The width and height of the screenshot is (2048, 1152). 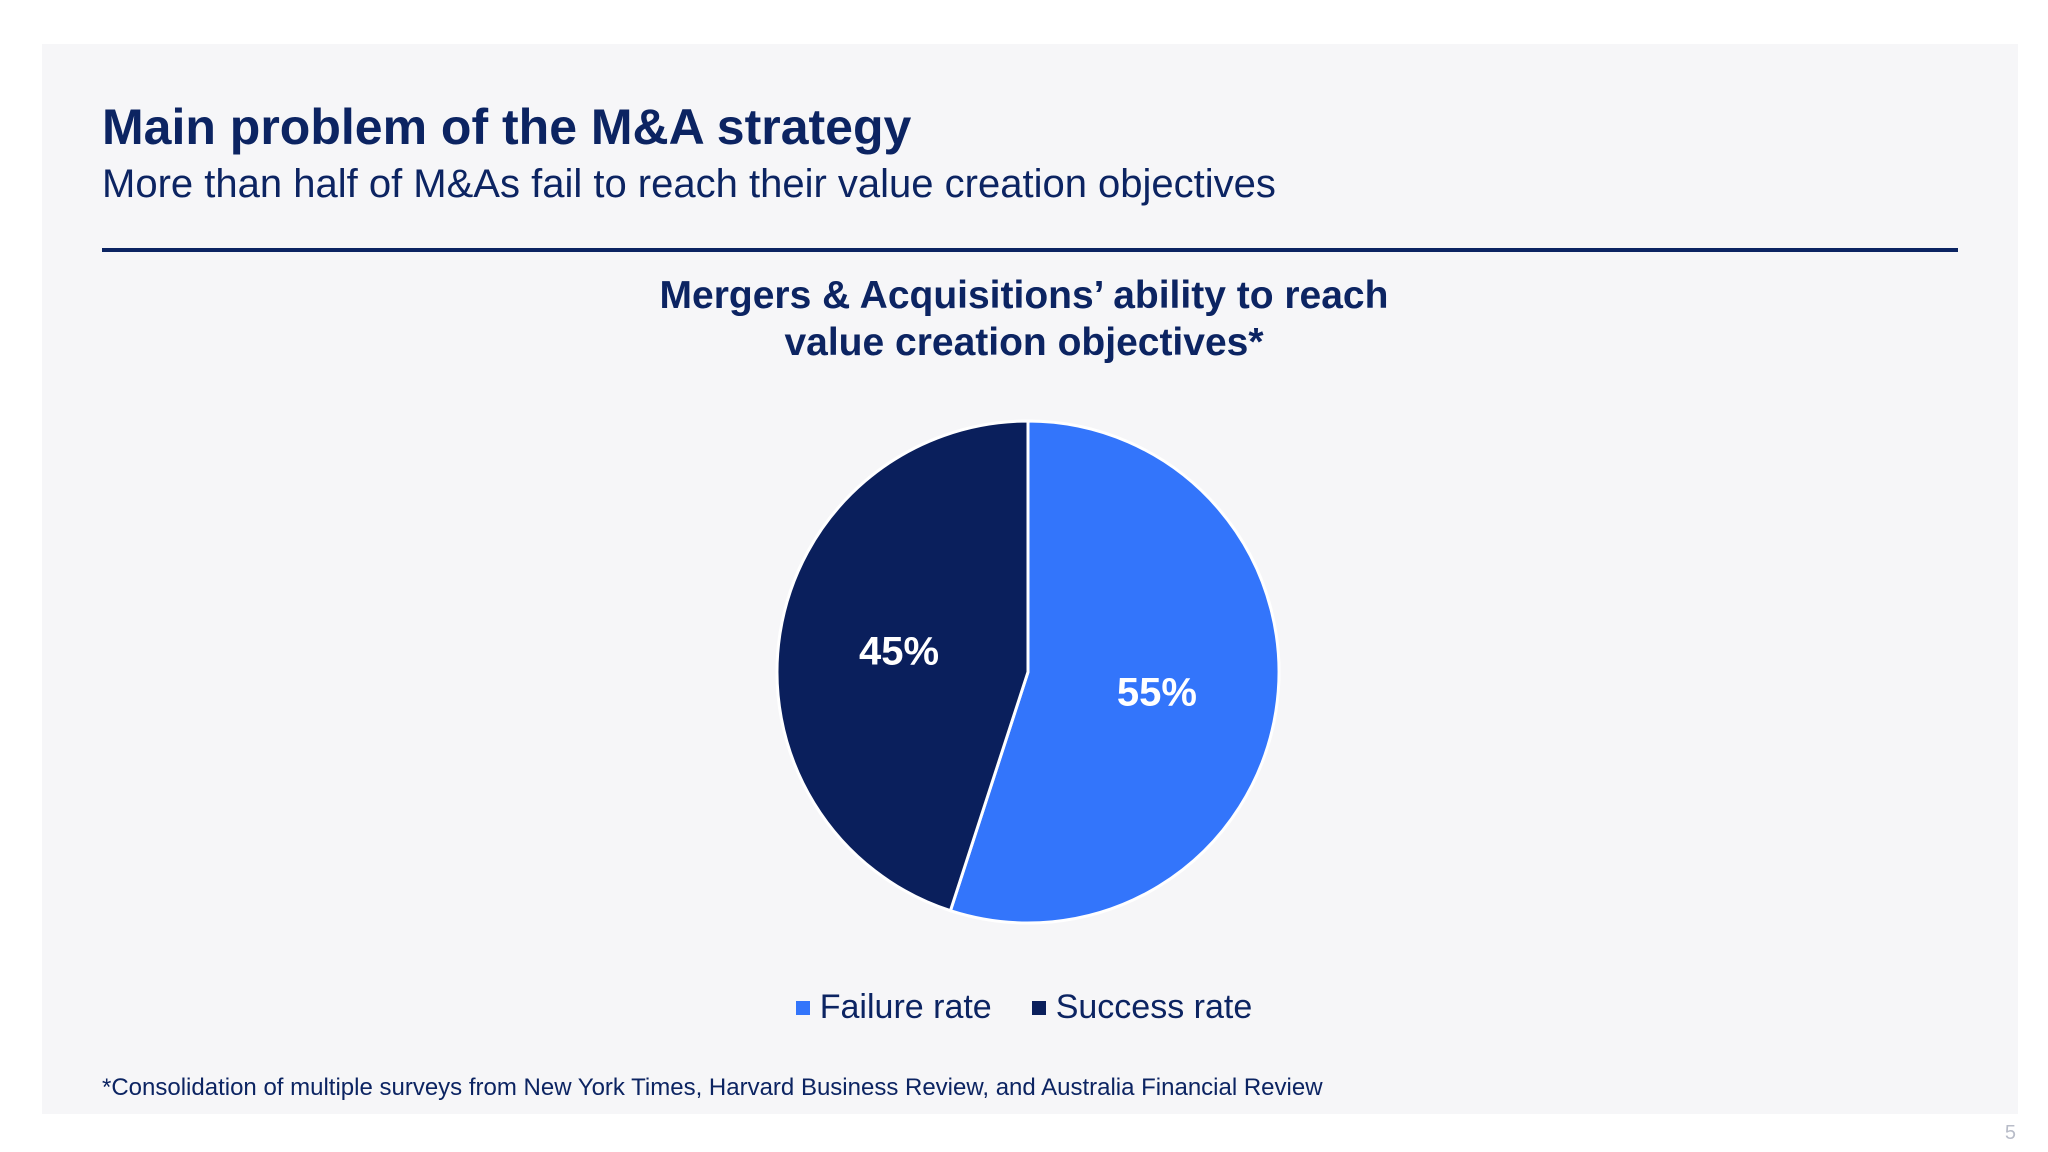 What do you see at coordinates (1154, 1007) in the screenshot?
I see `legend-label-success-rate: Success rate` at bounding box center [1154, 1007].